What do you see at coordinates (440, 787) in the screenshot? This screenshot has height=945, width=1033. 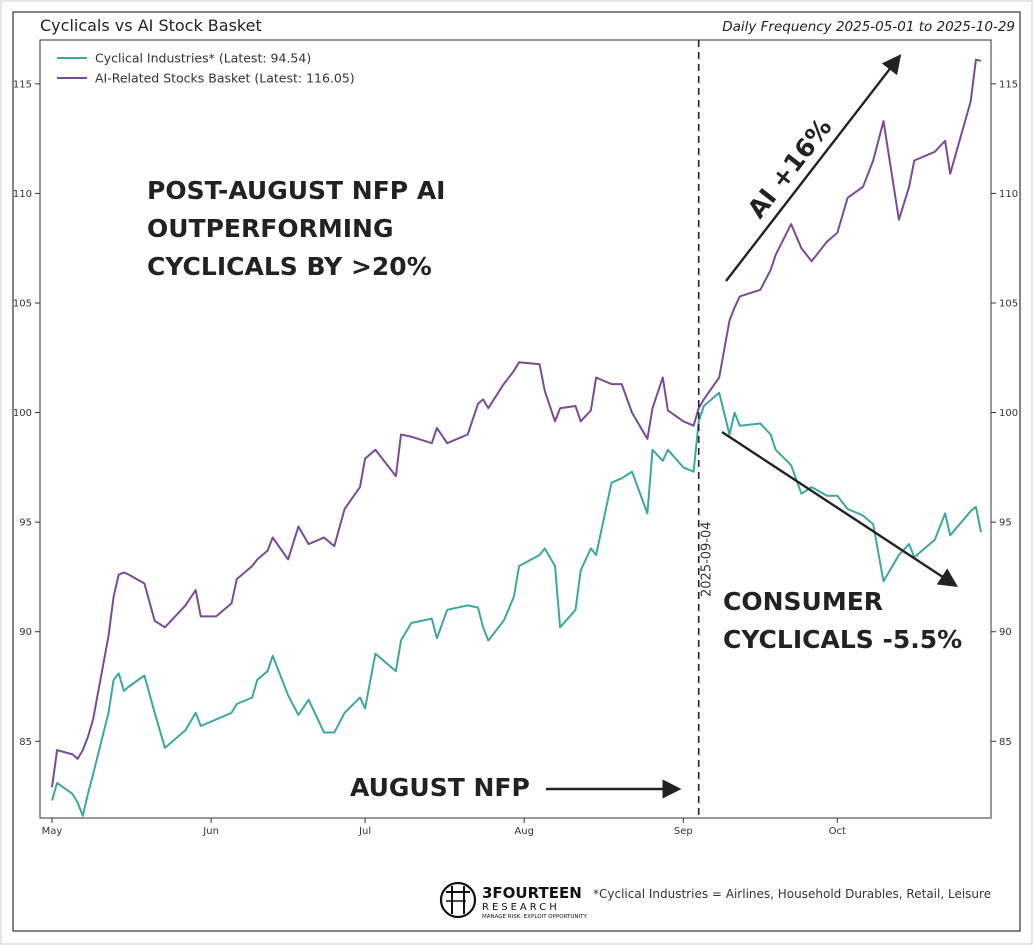 I see `nfp-label: AUGUST NFP` at bounding box center [440, 787].